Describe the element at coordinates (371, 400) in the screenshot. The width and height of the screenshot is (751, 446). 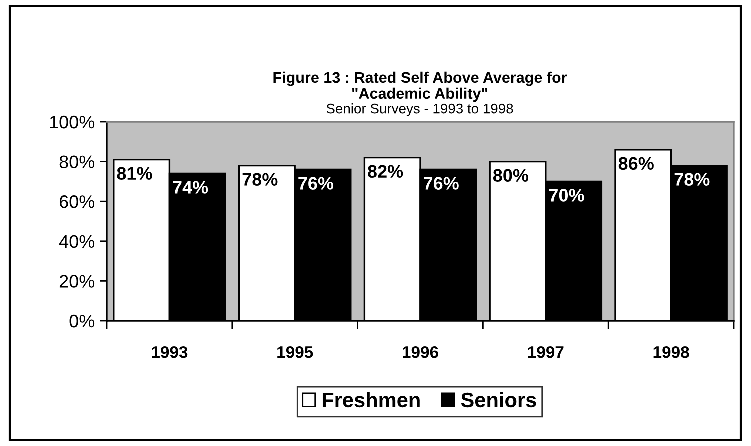
I see `legend-label: Freshmen` at that location.